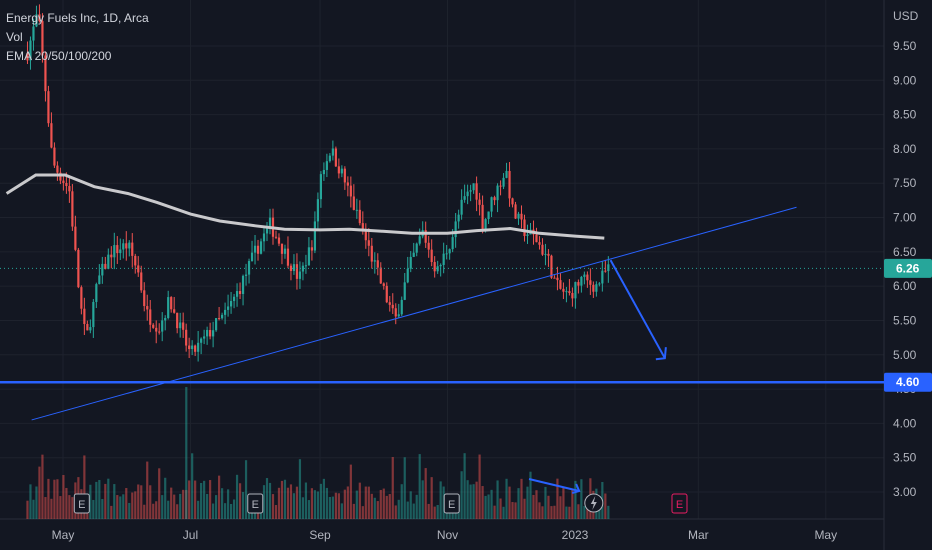 The width and height of the screenshot is (932, 550). I want to click on time-axis: May Jul Sep Nov 2023 Mar May, so click(444, 535).